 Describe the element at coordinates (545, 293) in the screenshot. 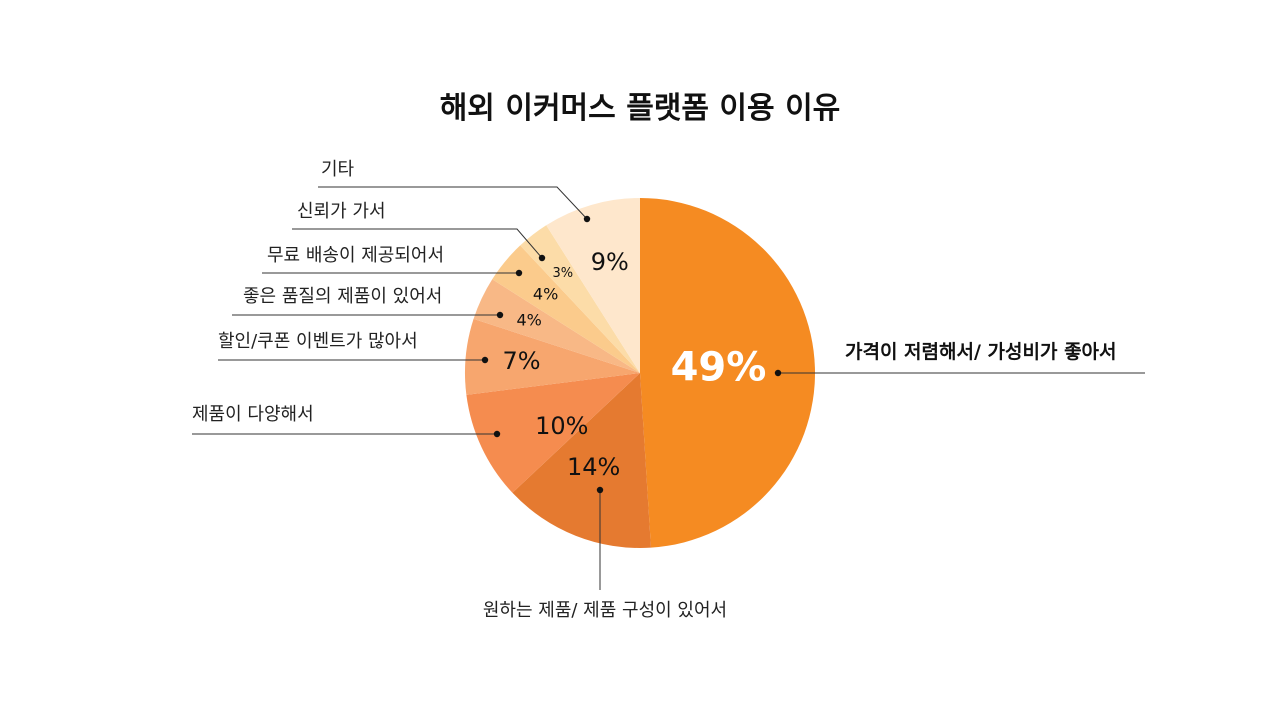

I see `pie-value-label-6: 4%` at that location.